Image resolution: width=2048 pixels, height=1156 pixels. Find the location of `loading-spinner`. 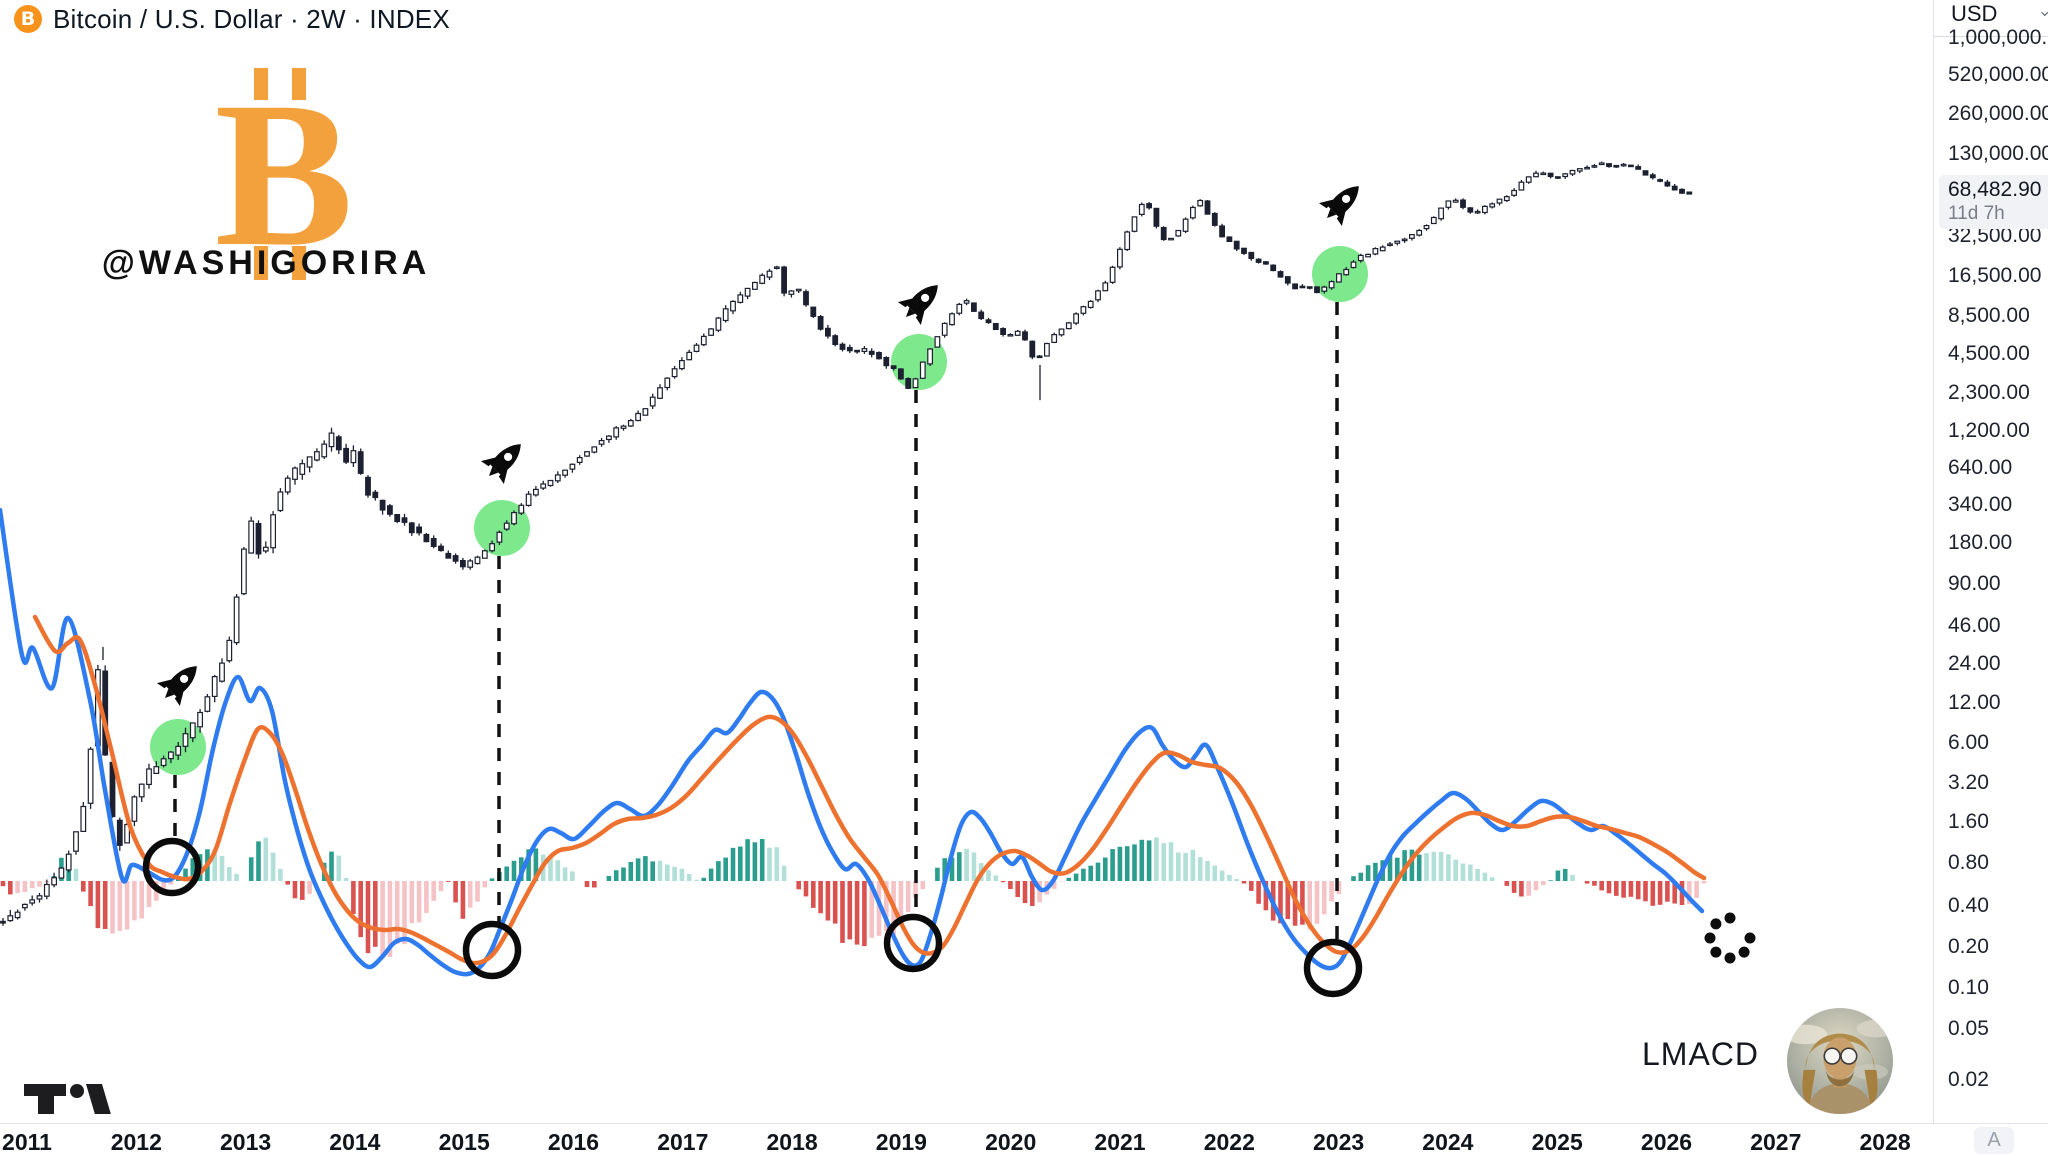

loading-spinner is located at coordinates (1730, 938).